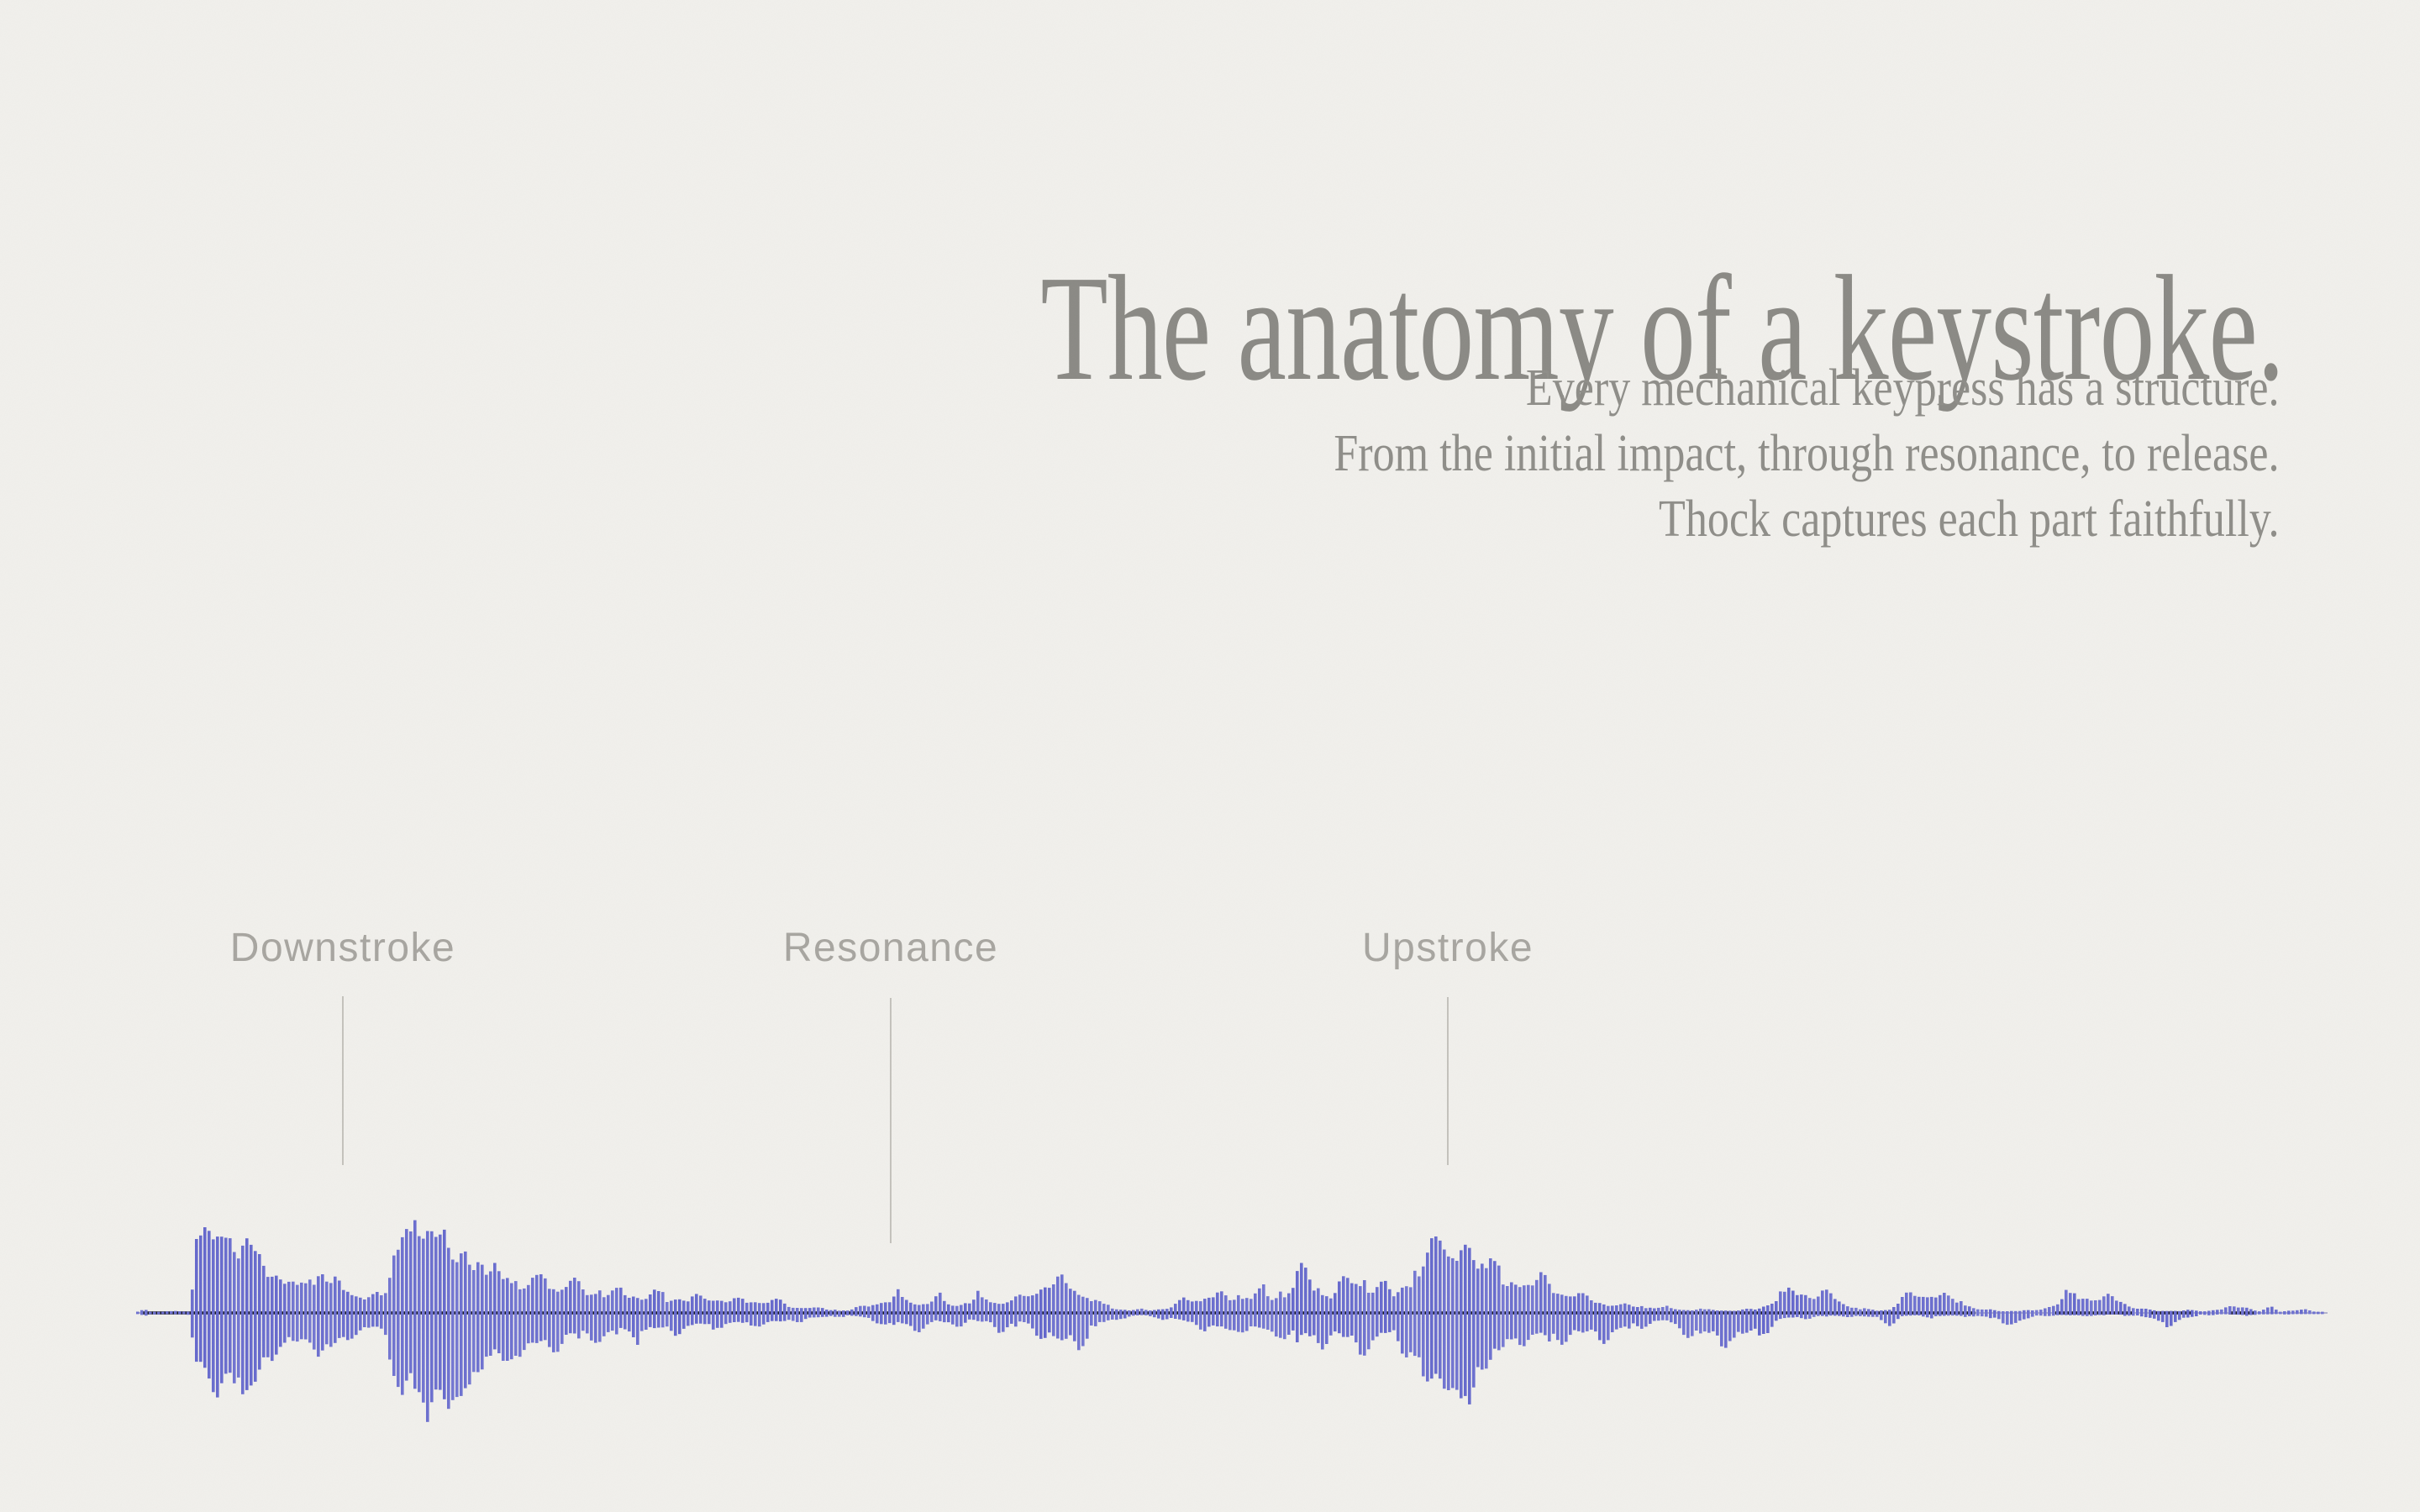  I want to click on subtitle-line: Thock captures each part faithfully., so click(1969, 519).